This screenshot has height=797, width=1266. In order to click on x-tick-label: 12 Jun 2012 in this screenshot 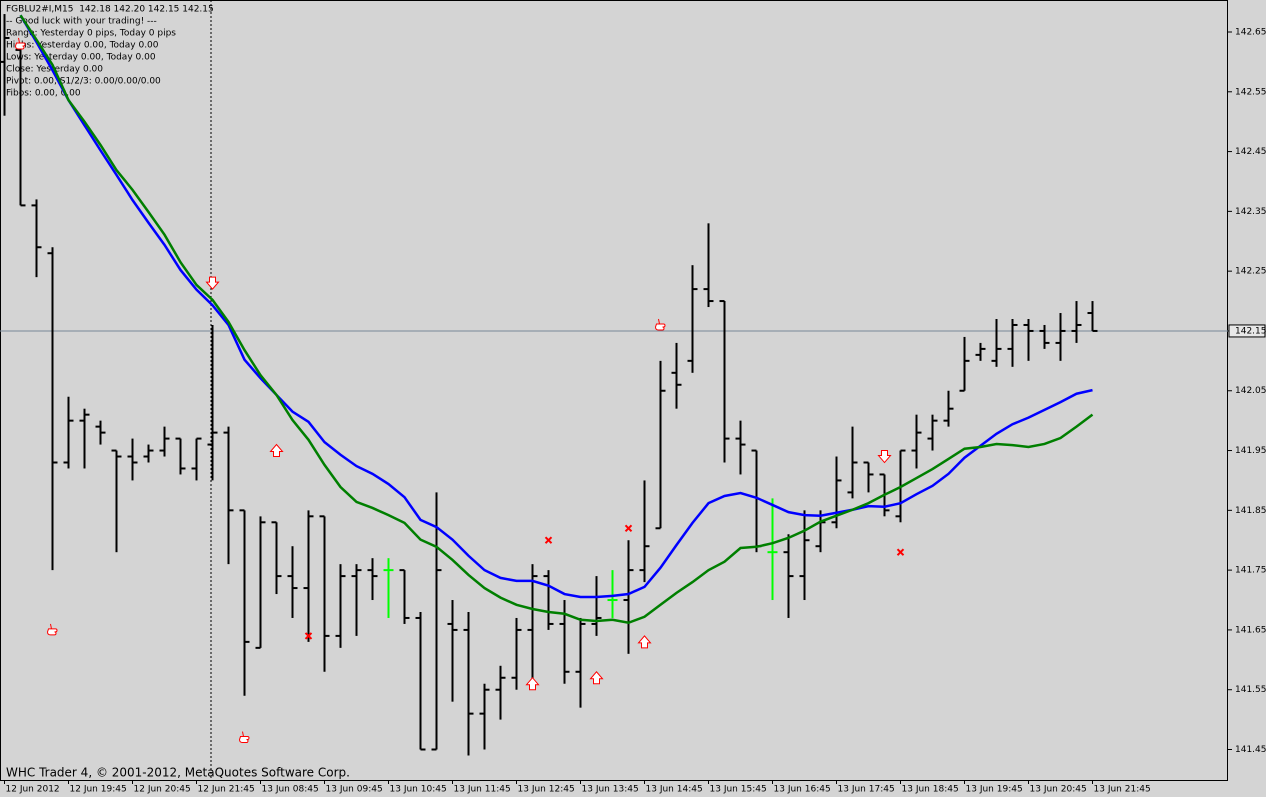, I will do `click(33, 790)`.